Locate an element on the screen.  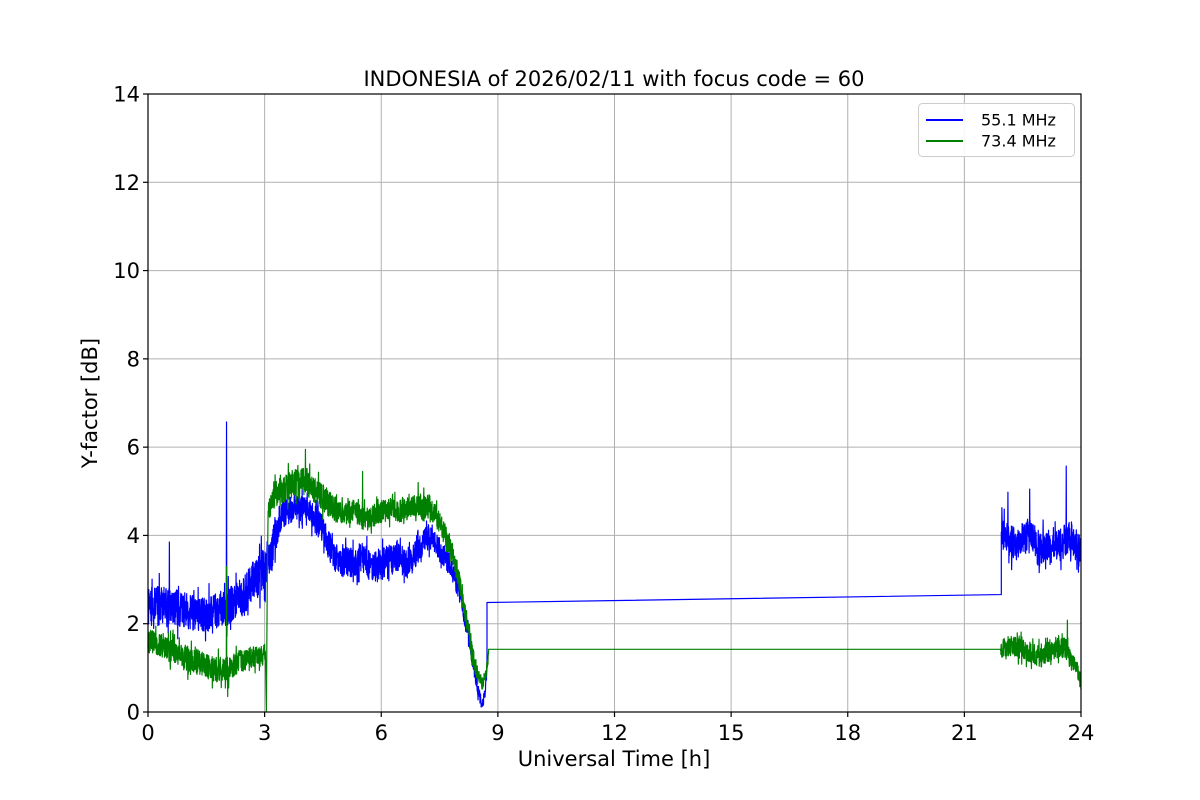
x-tick-label: 18 is located at coordinates (847, 733).